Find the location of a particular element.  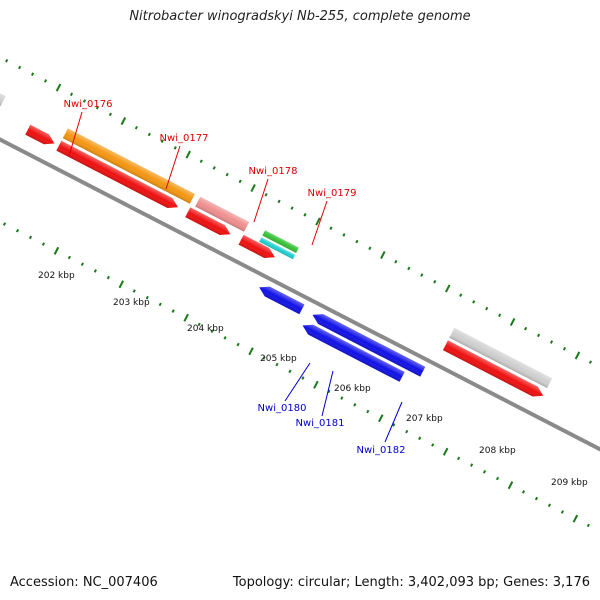

gene-label: Nwi_0182 is located at coordinates (381, 450).